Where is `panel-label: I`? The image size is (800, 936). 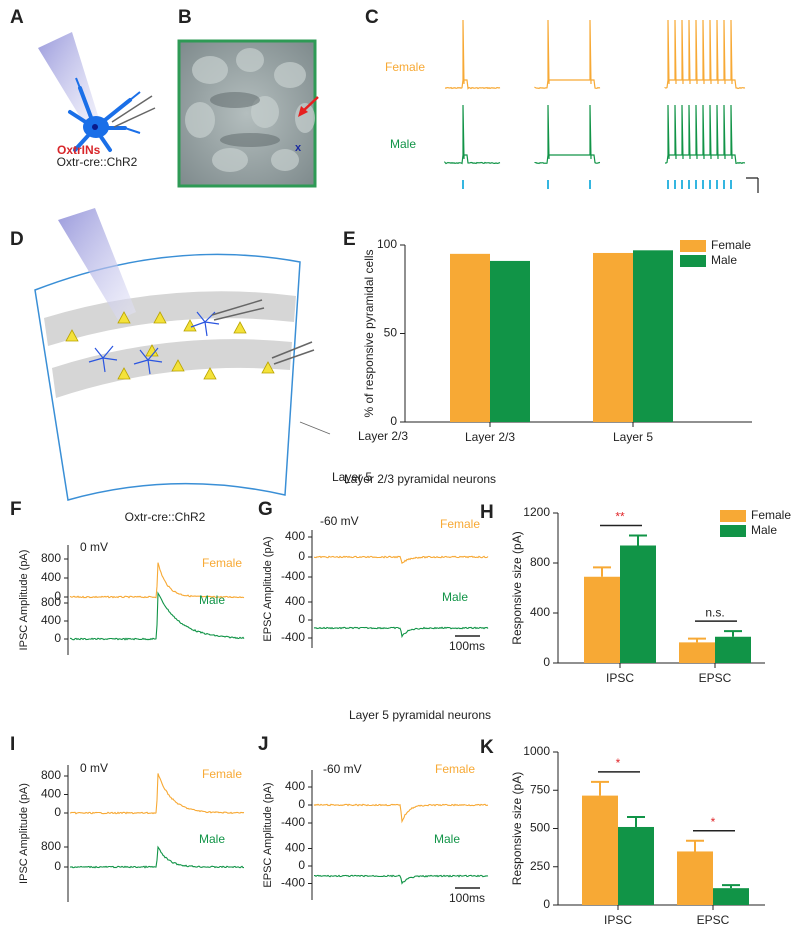
panel-label: I is located at coordinates (12, 744).